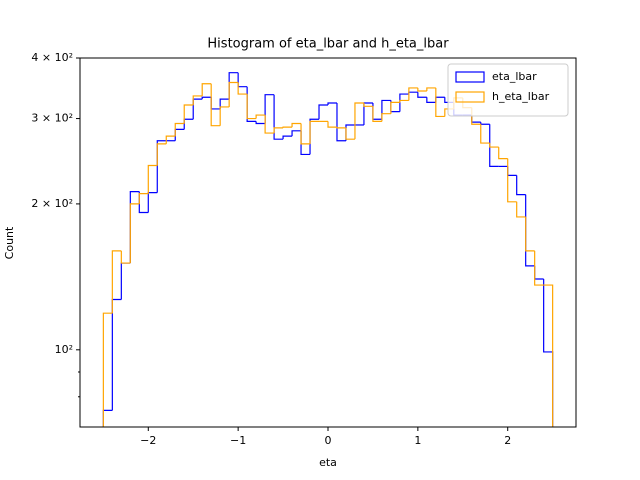 This screenshot has width=640, height=480. Describe the element at coordinates (521, 96) in the screenshot. I see `legend-label: h_eta_lbar` at that location.